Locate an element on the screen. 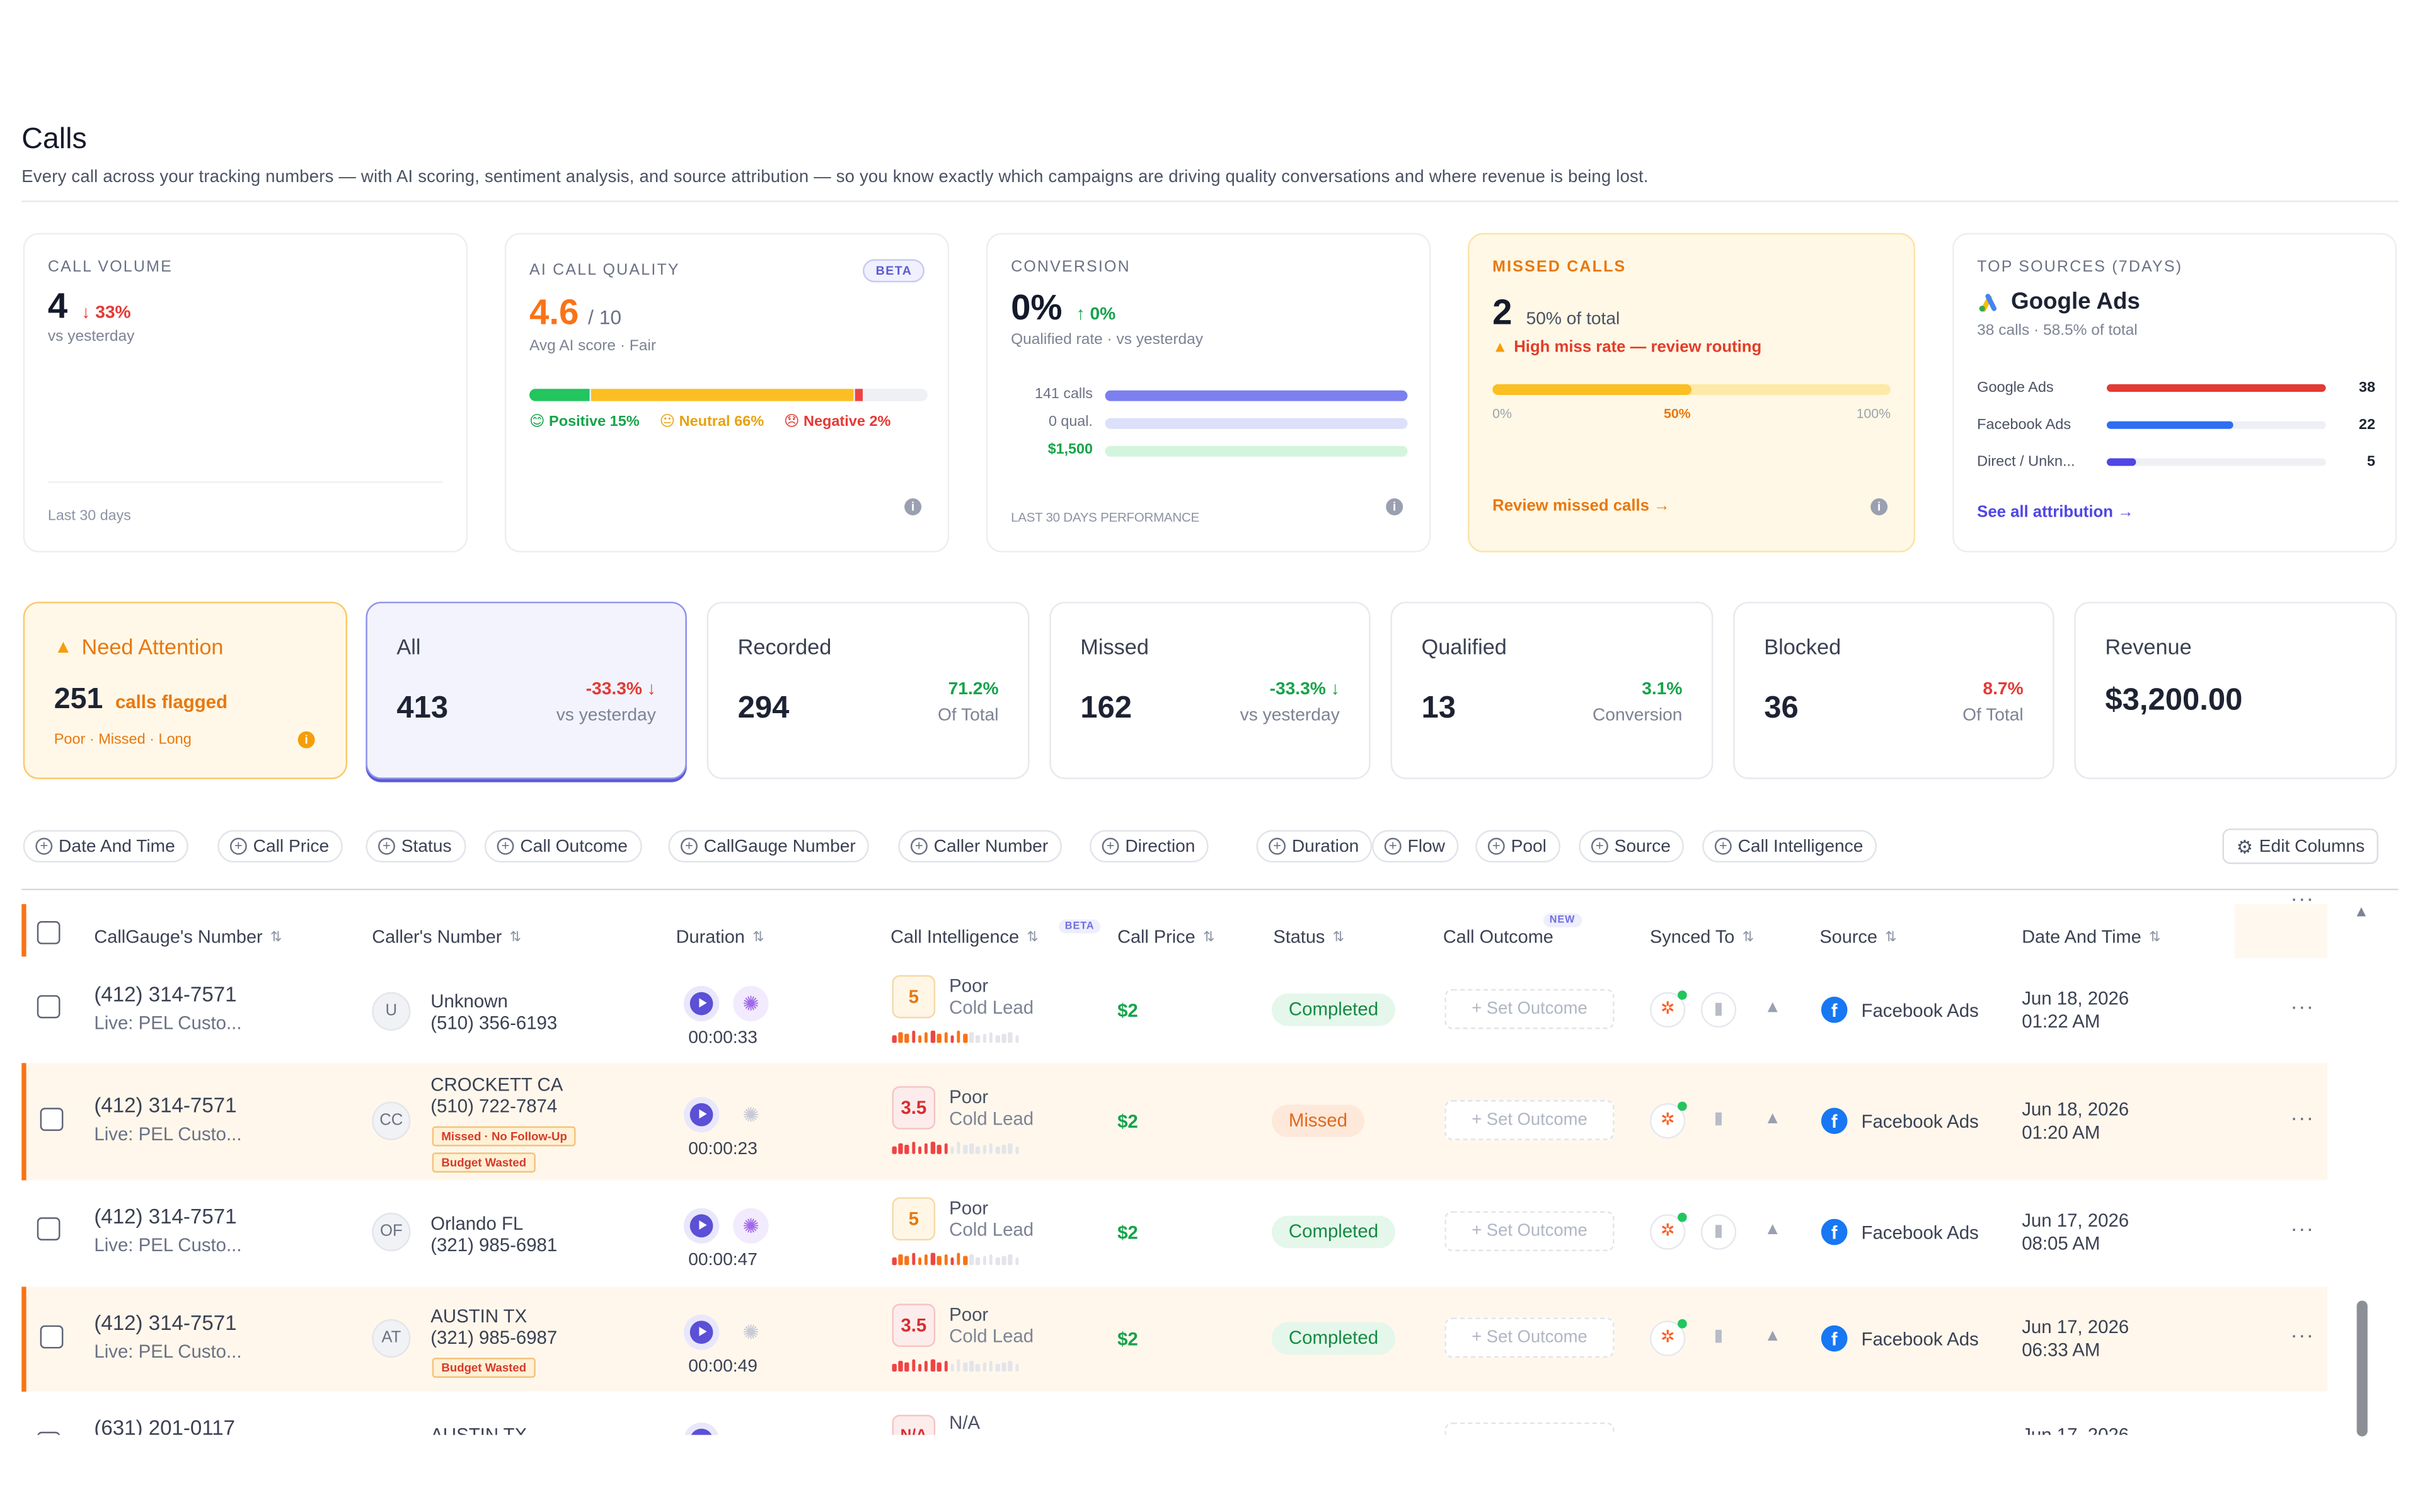 This screenshot has width=2420, height=1512. set-outcome-button is located at coordinates (1529, 1428).